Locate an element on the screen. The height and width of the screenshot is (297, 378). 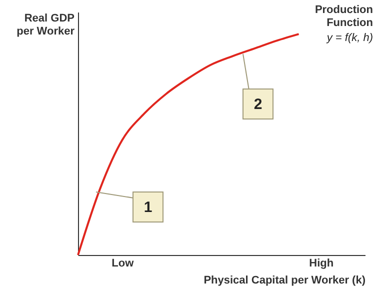
annotation: 2 is located at coordinates (258, 104).